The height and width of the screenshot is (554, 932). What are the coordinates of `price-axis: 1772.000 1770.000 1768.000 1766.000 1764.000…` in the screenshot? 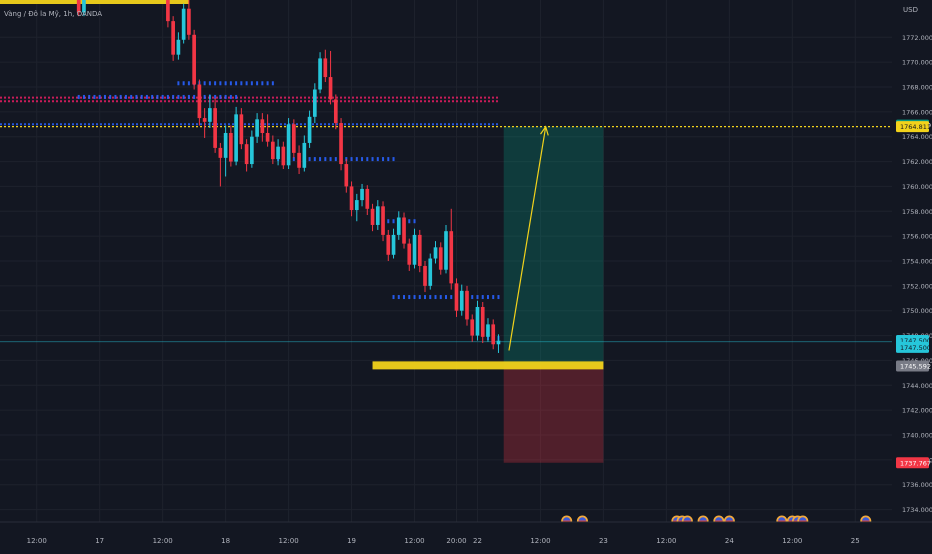 It's located at (912, 275).